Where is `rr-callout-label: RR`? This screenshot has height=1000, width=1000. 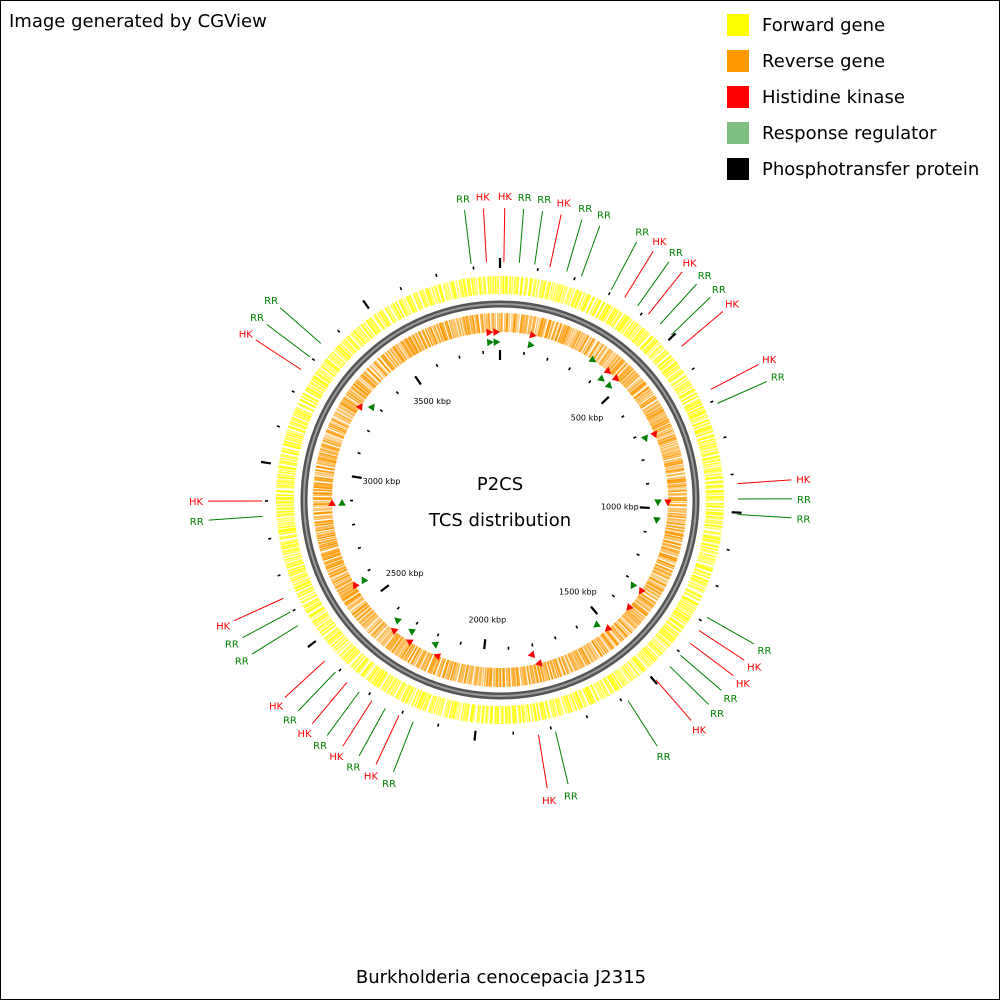 rr-callout-label: RR is located at coordinates (290, 721).